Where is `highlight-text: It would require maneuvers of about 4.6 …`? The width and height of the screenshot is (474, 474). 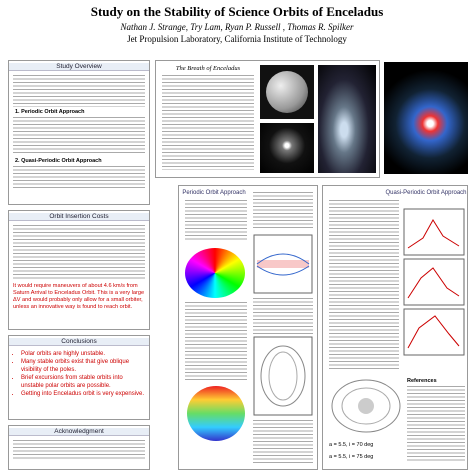
highlight-text: It would require maneuvers of about 4.6 … is located at coordinates (79, 296).